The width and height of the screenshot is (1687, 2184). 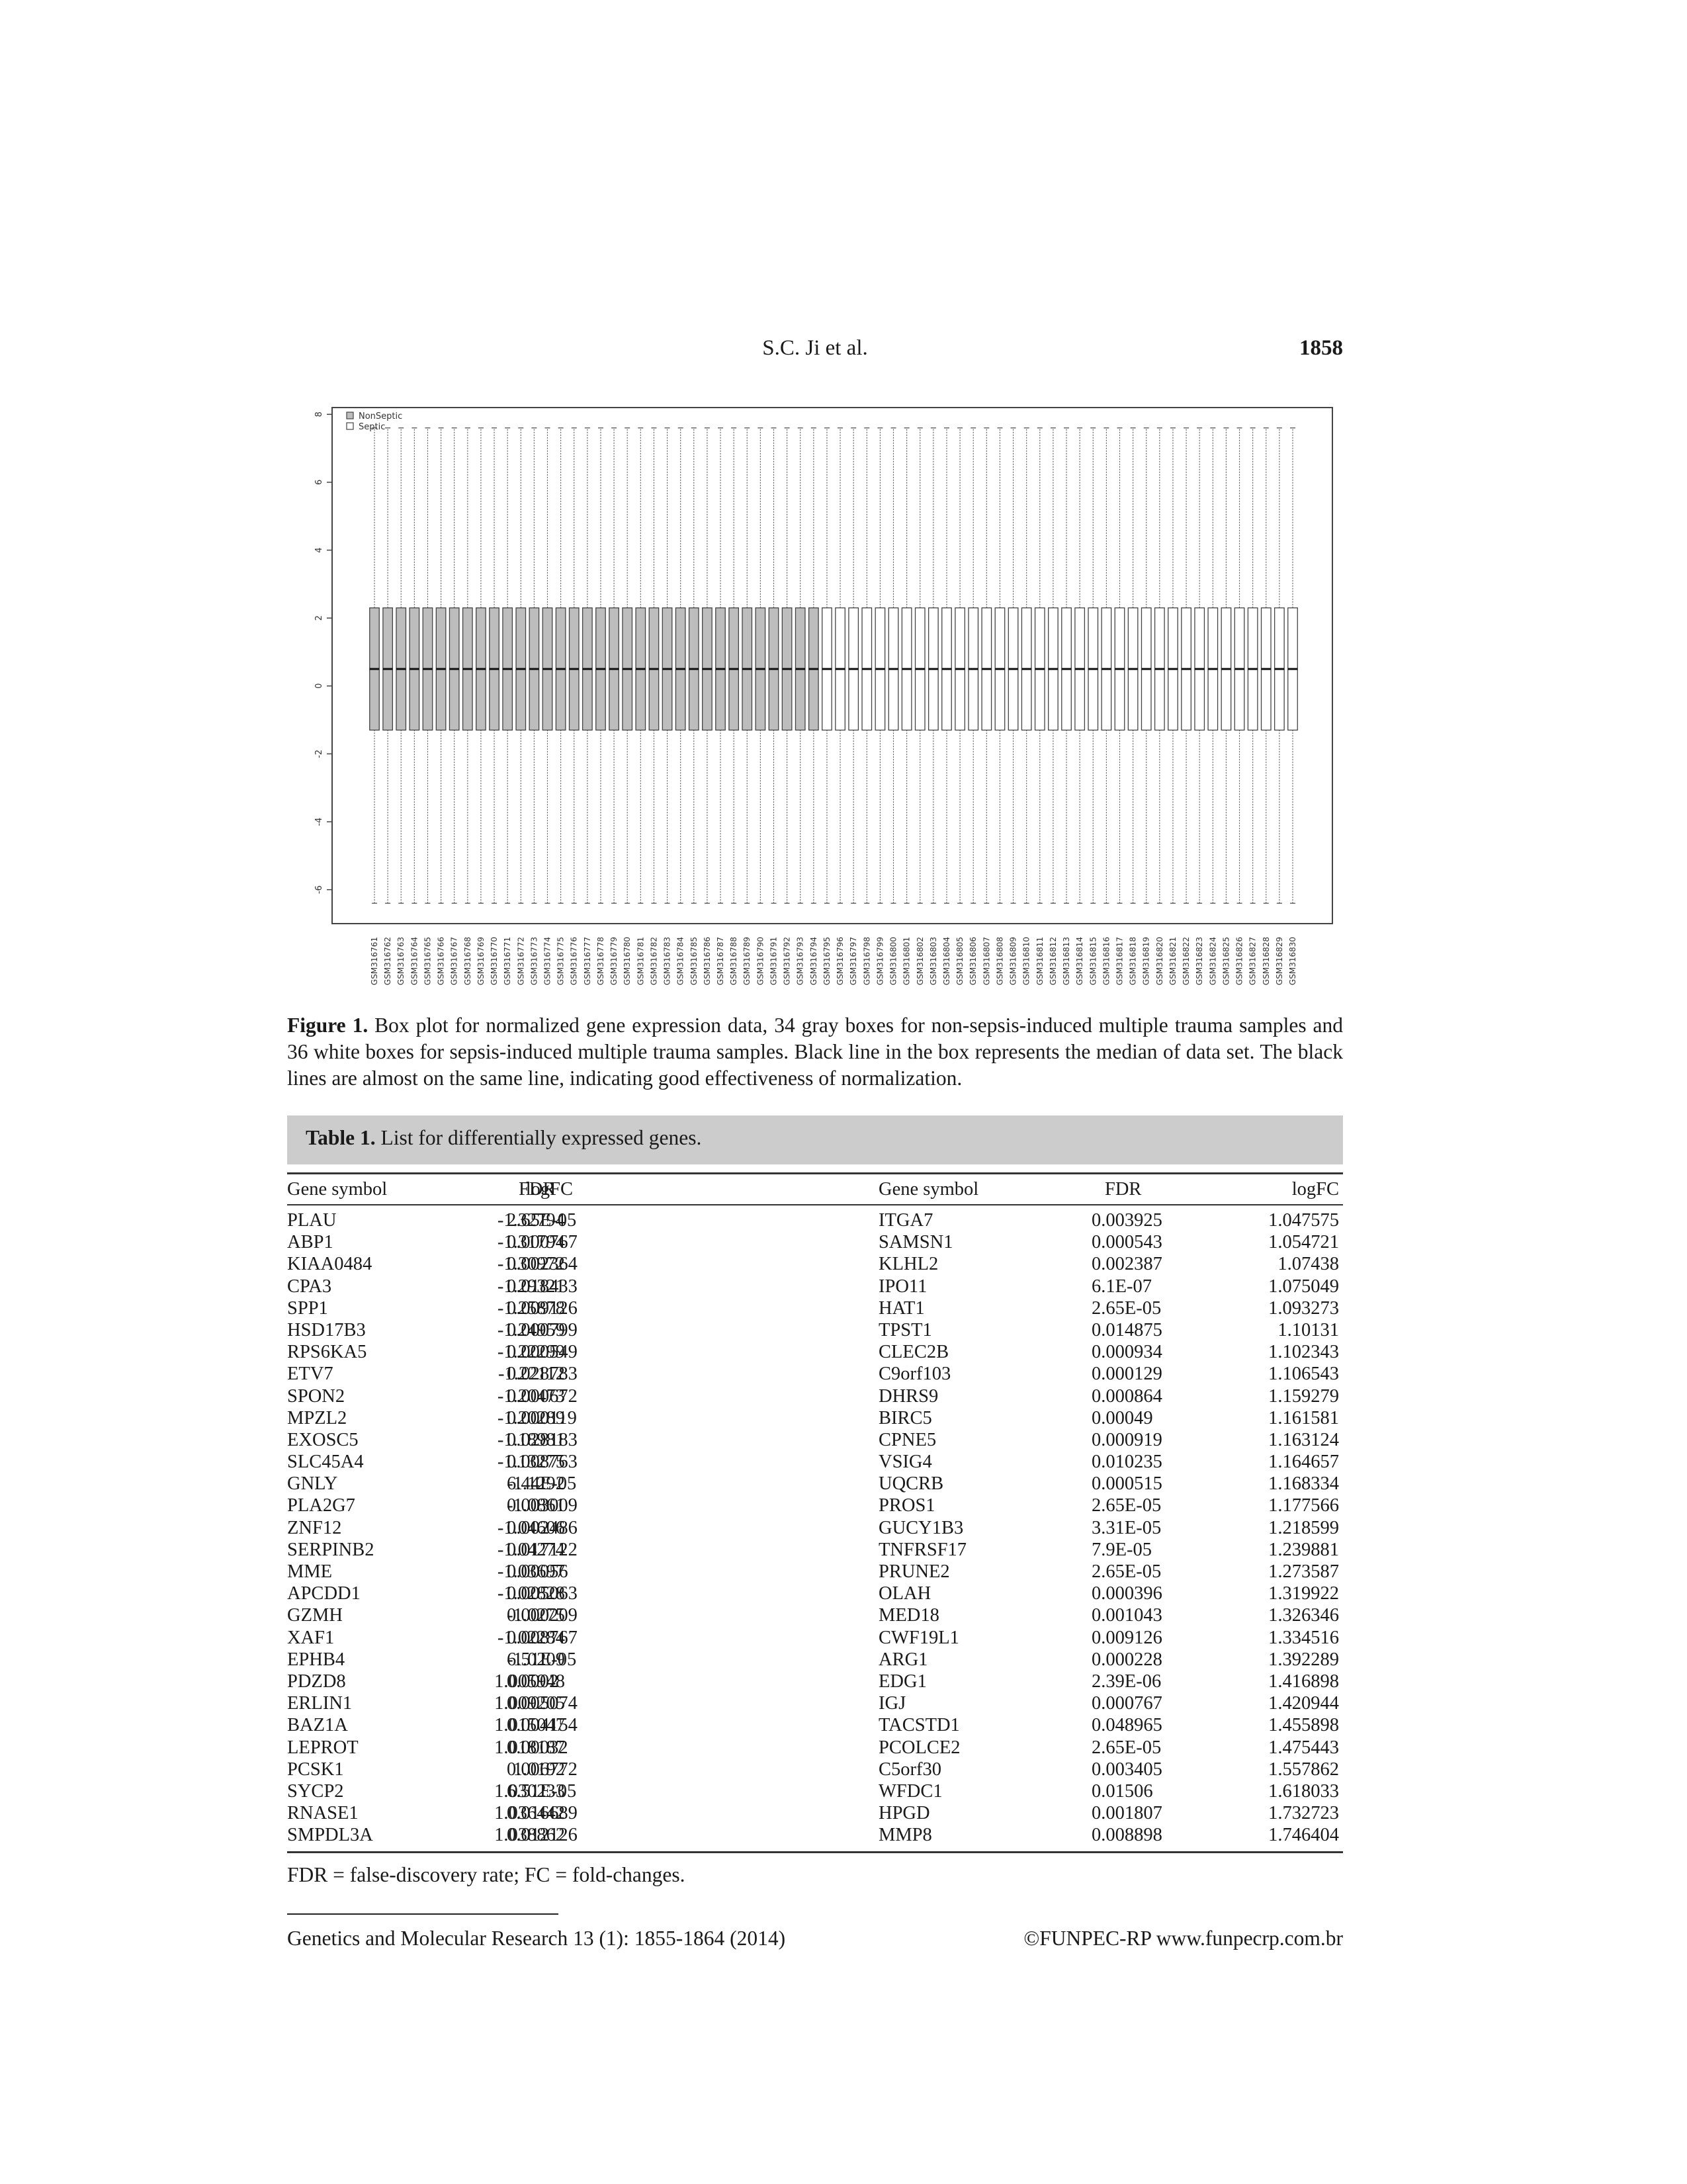 I want to click on cell-logfc: 1.018187, so click(x=529, y=1747).